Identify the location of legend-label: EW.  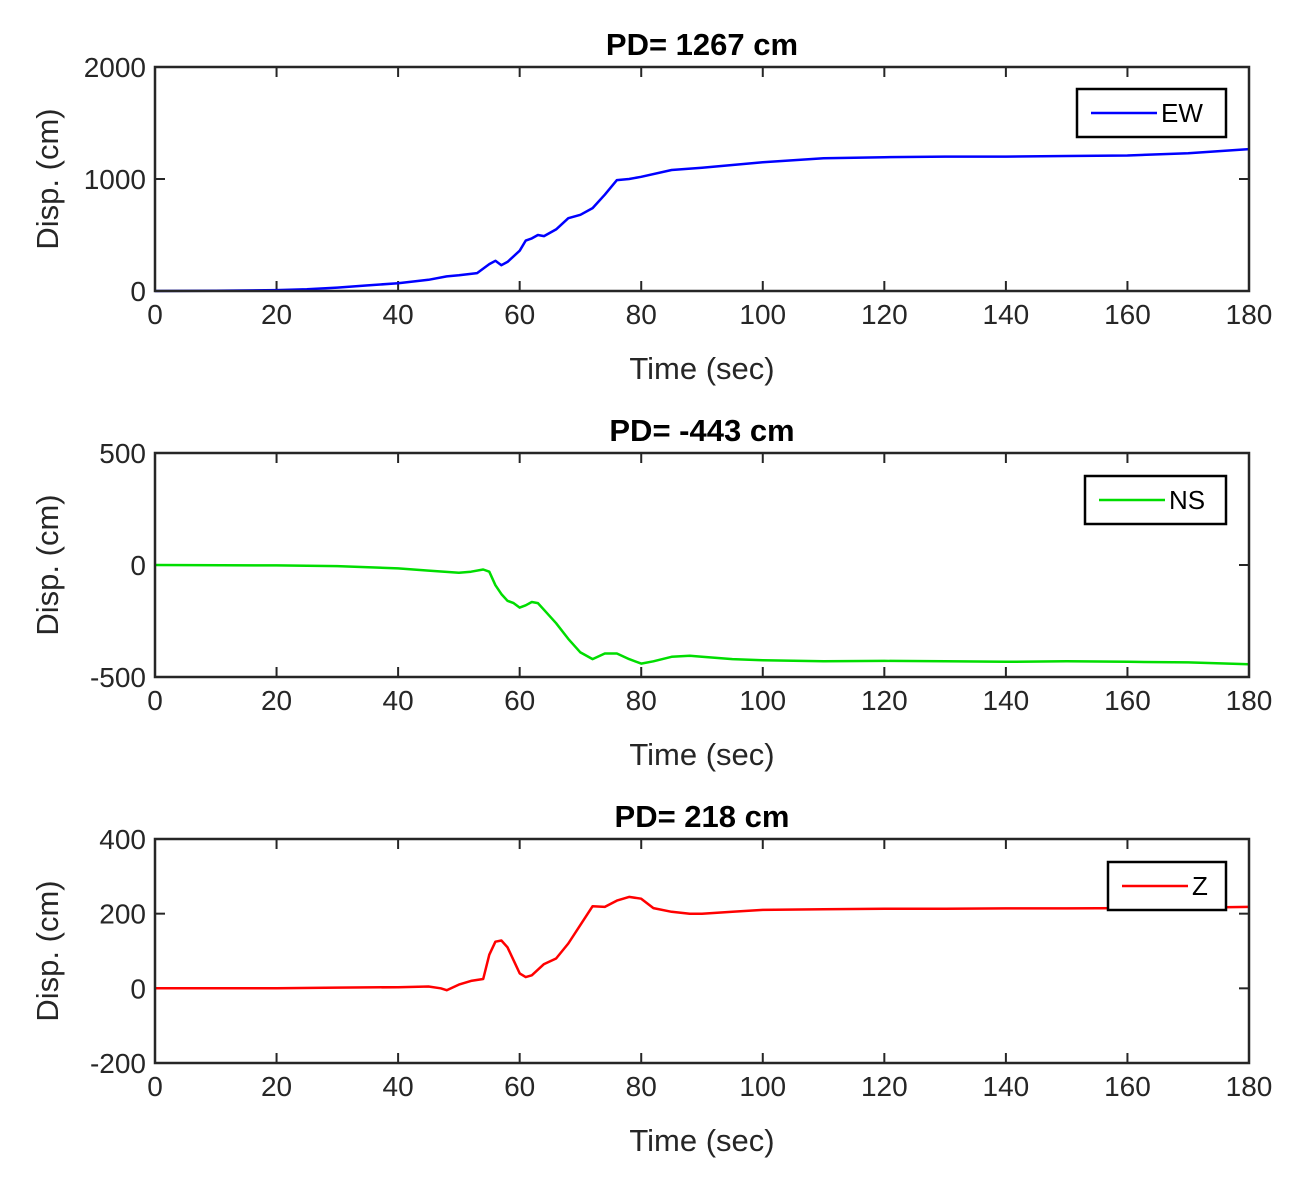
(1182, 113).